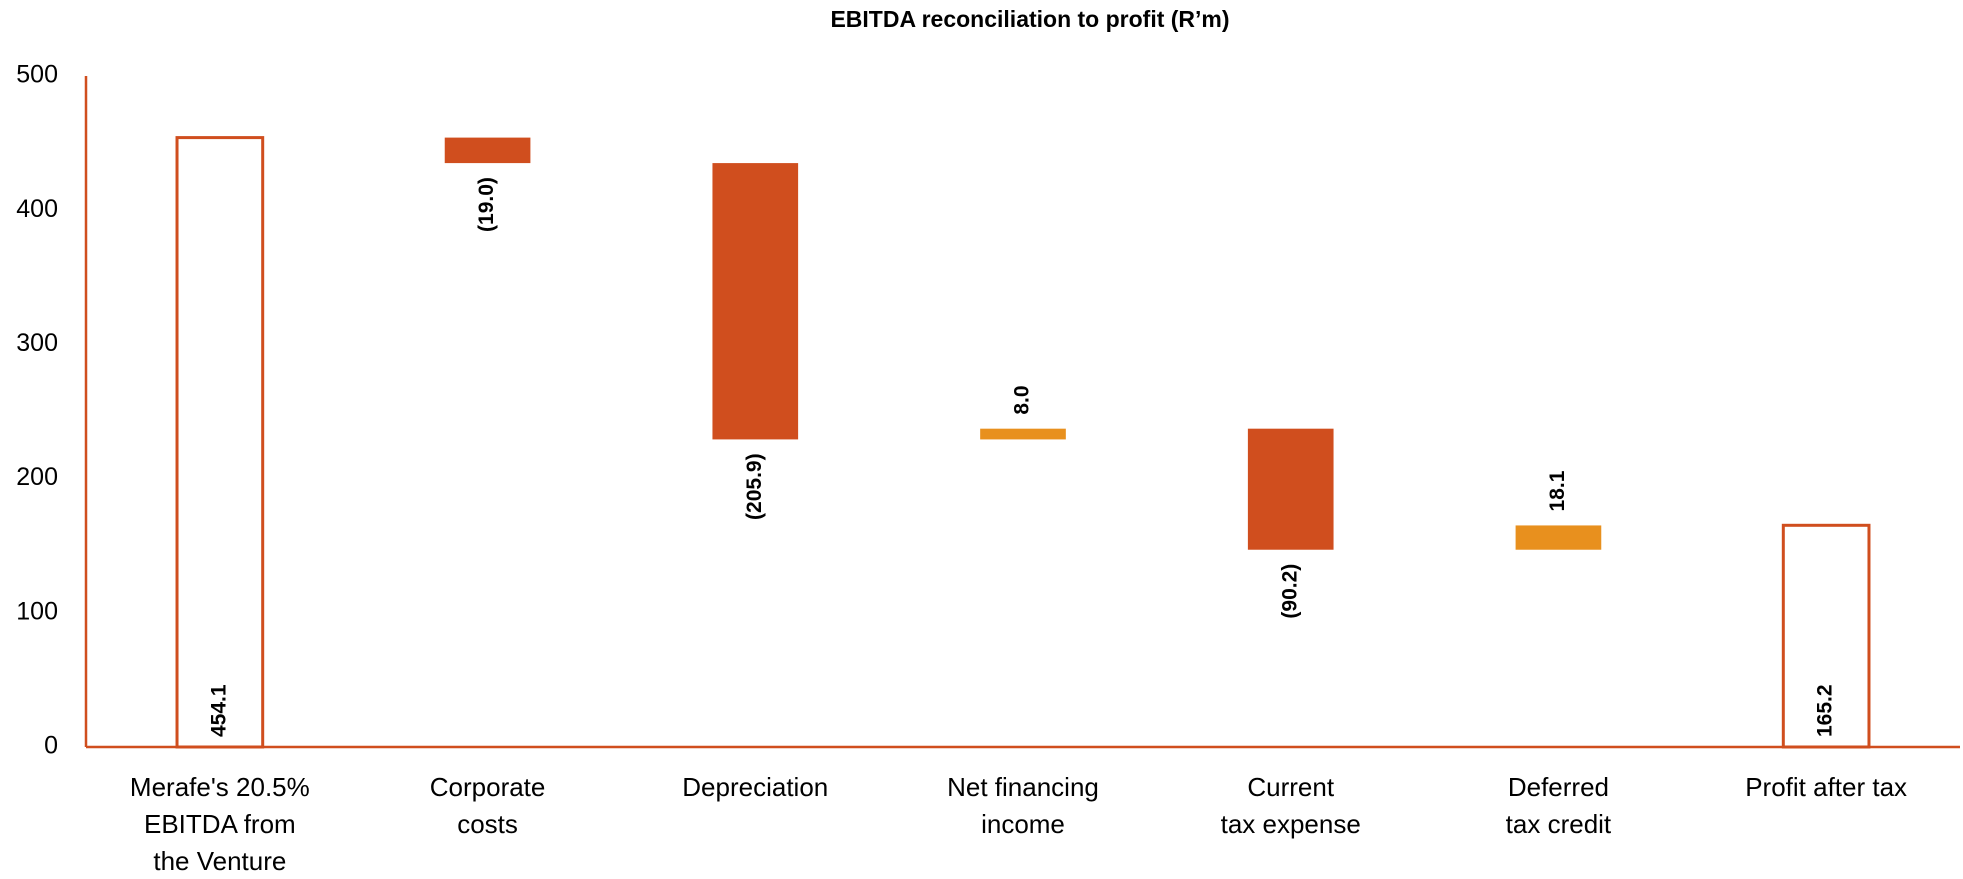 This screenshot has height=879, width=1963. I want to click on y-tick-label: 400, so click(37, 209).